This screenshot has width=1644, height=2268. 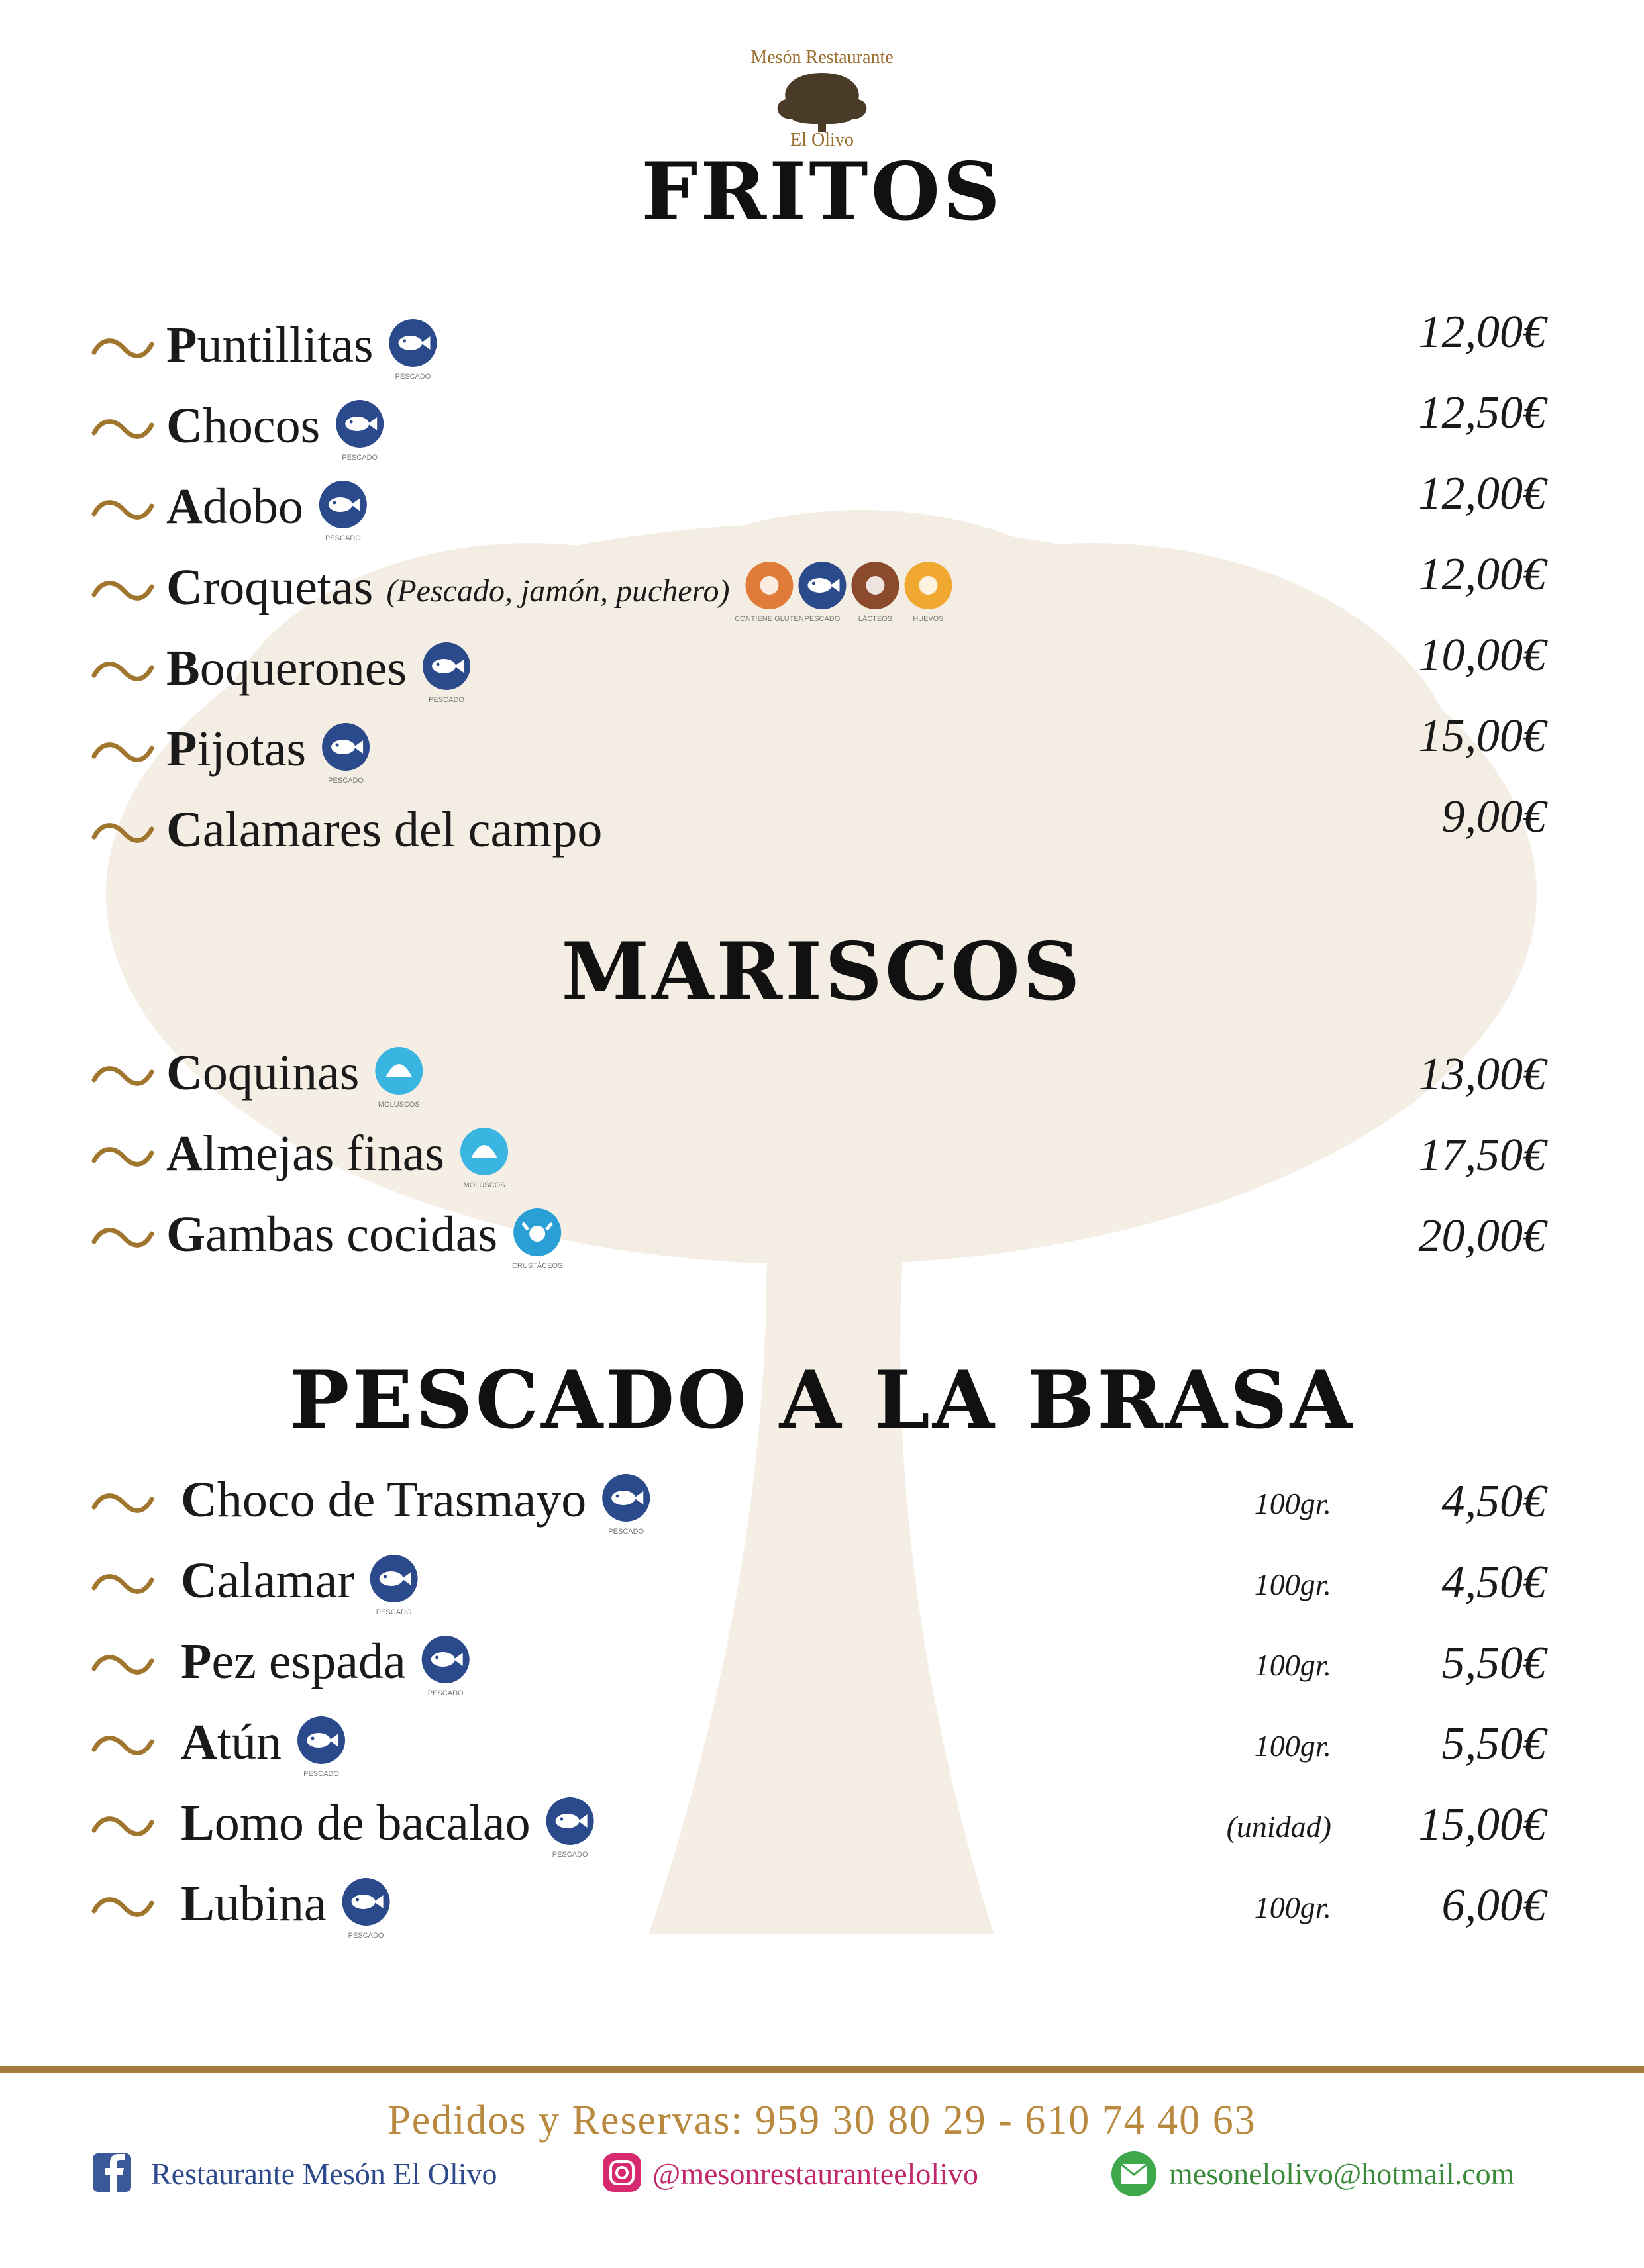 What do you see at coordinates (308, 1662) in the screenshot?
I see `item-rest: ez espada` at bounding box center [308, 1662].